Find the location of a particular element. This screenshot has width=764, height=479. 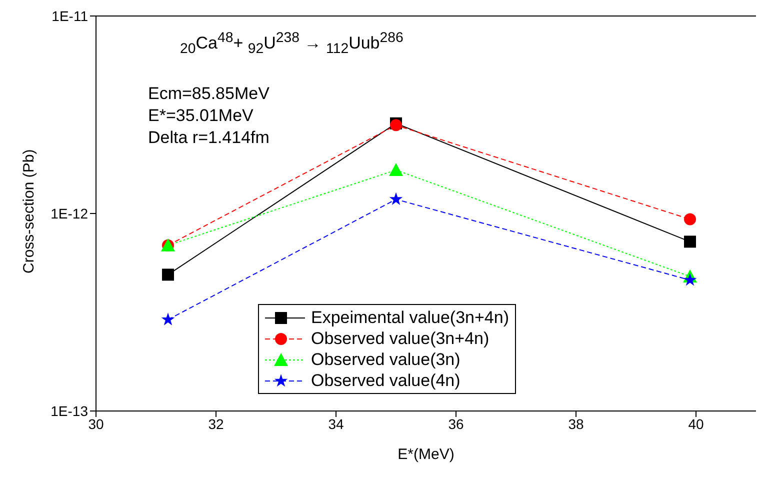

x-tick-label: 30 is located at coordinates (96, 424).